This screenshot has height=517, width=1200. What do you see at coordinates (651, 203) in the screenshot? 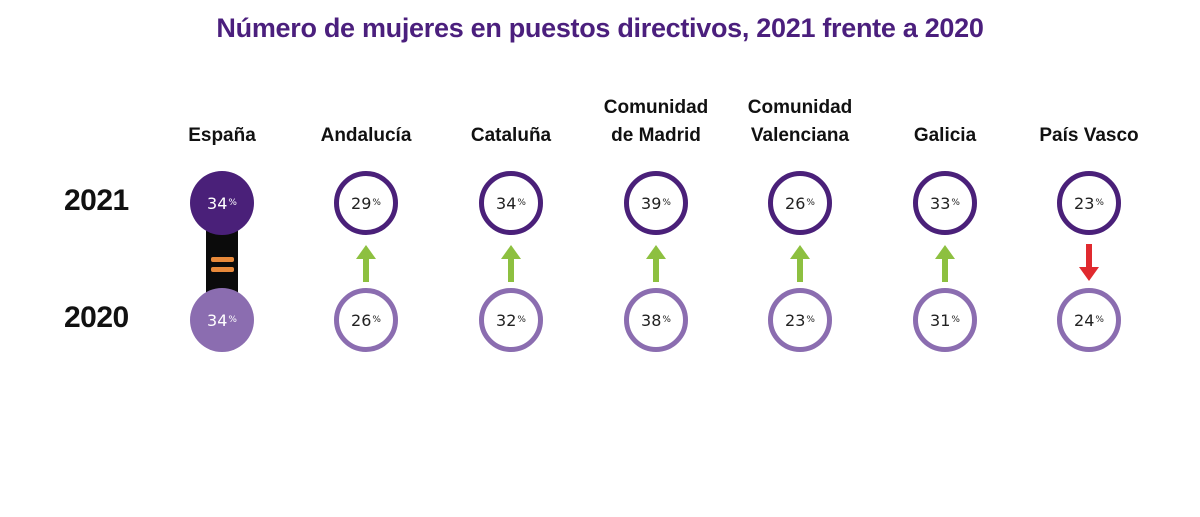
I see `value-number: 39` at bounding box center [651, 203].